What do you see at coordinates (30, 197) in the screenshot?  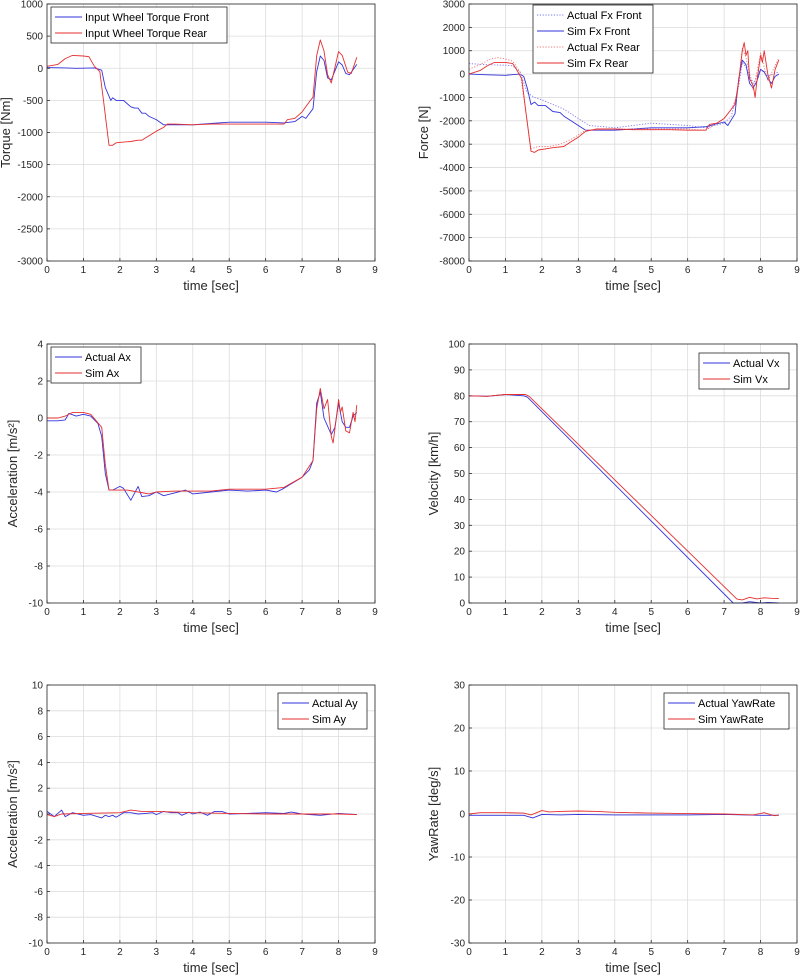 I see `y-tick-label: -2000` at bounding box center [30, 197].